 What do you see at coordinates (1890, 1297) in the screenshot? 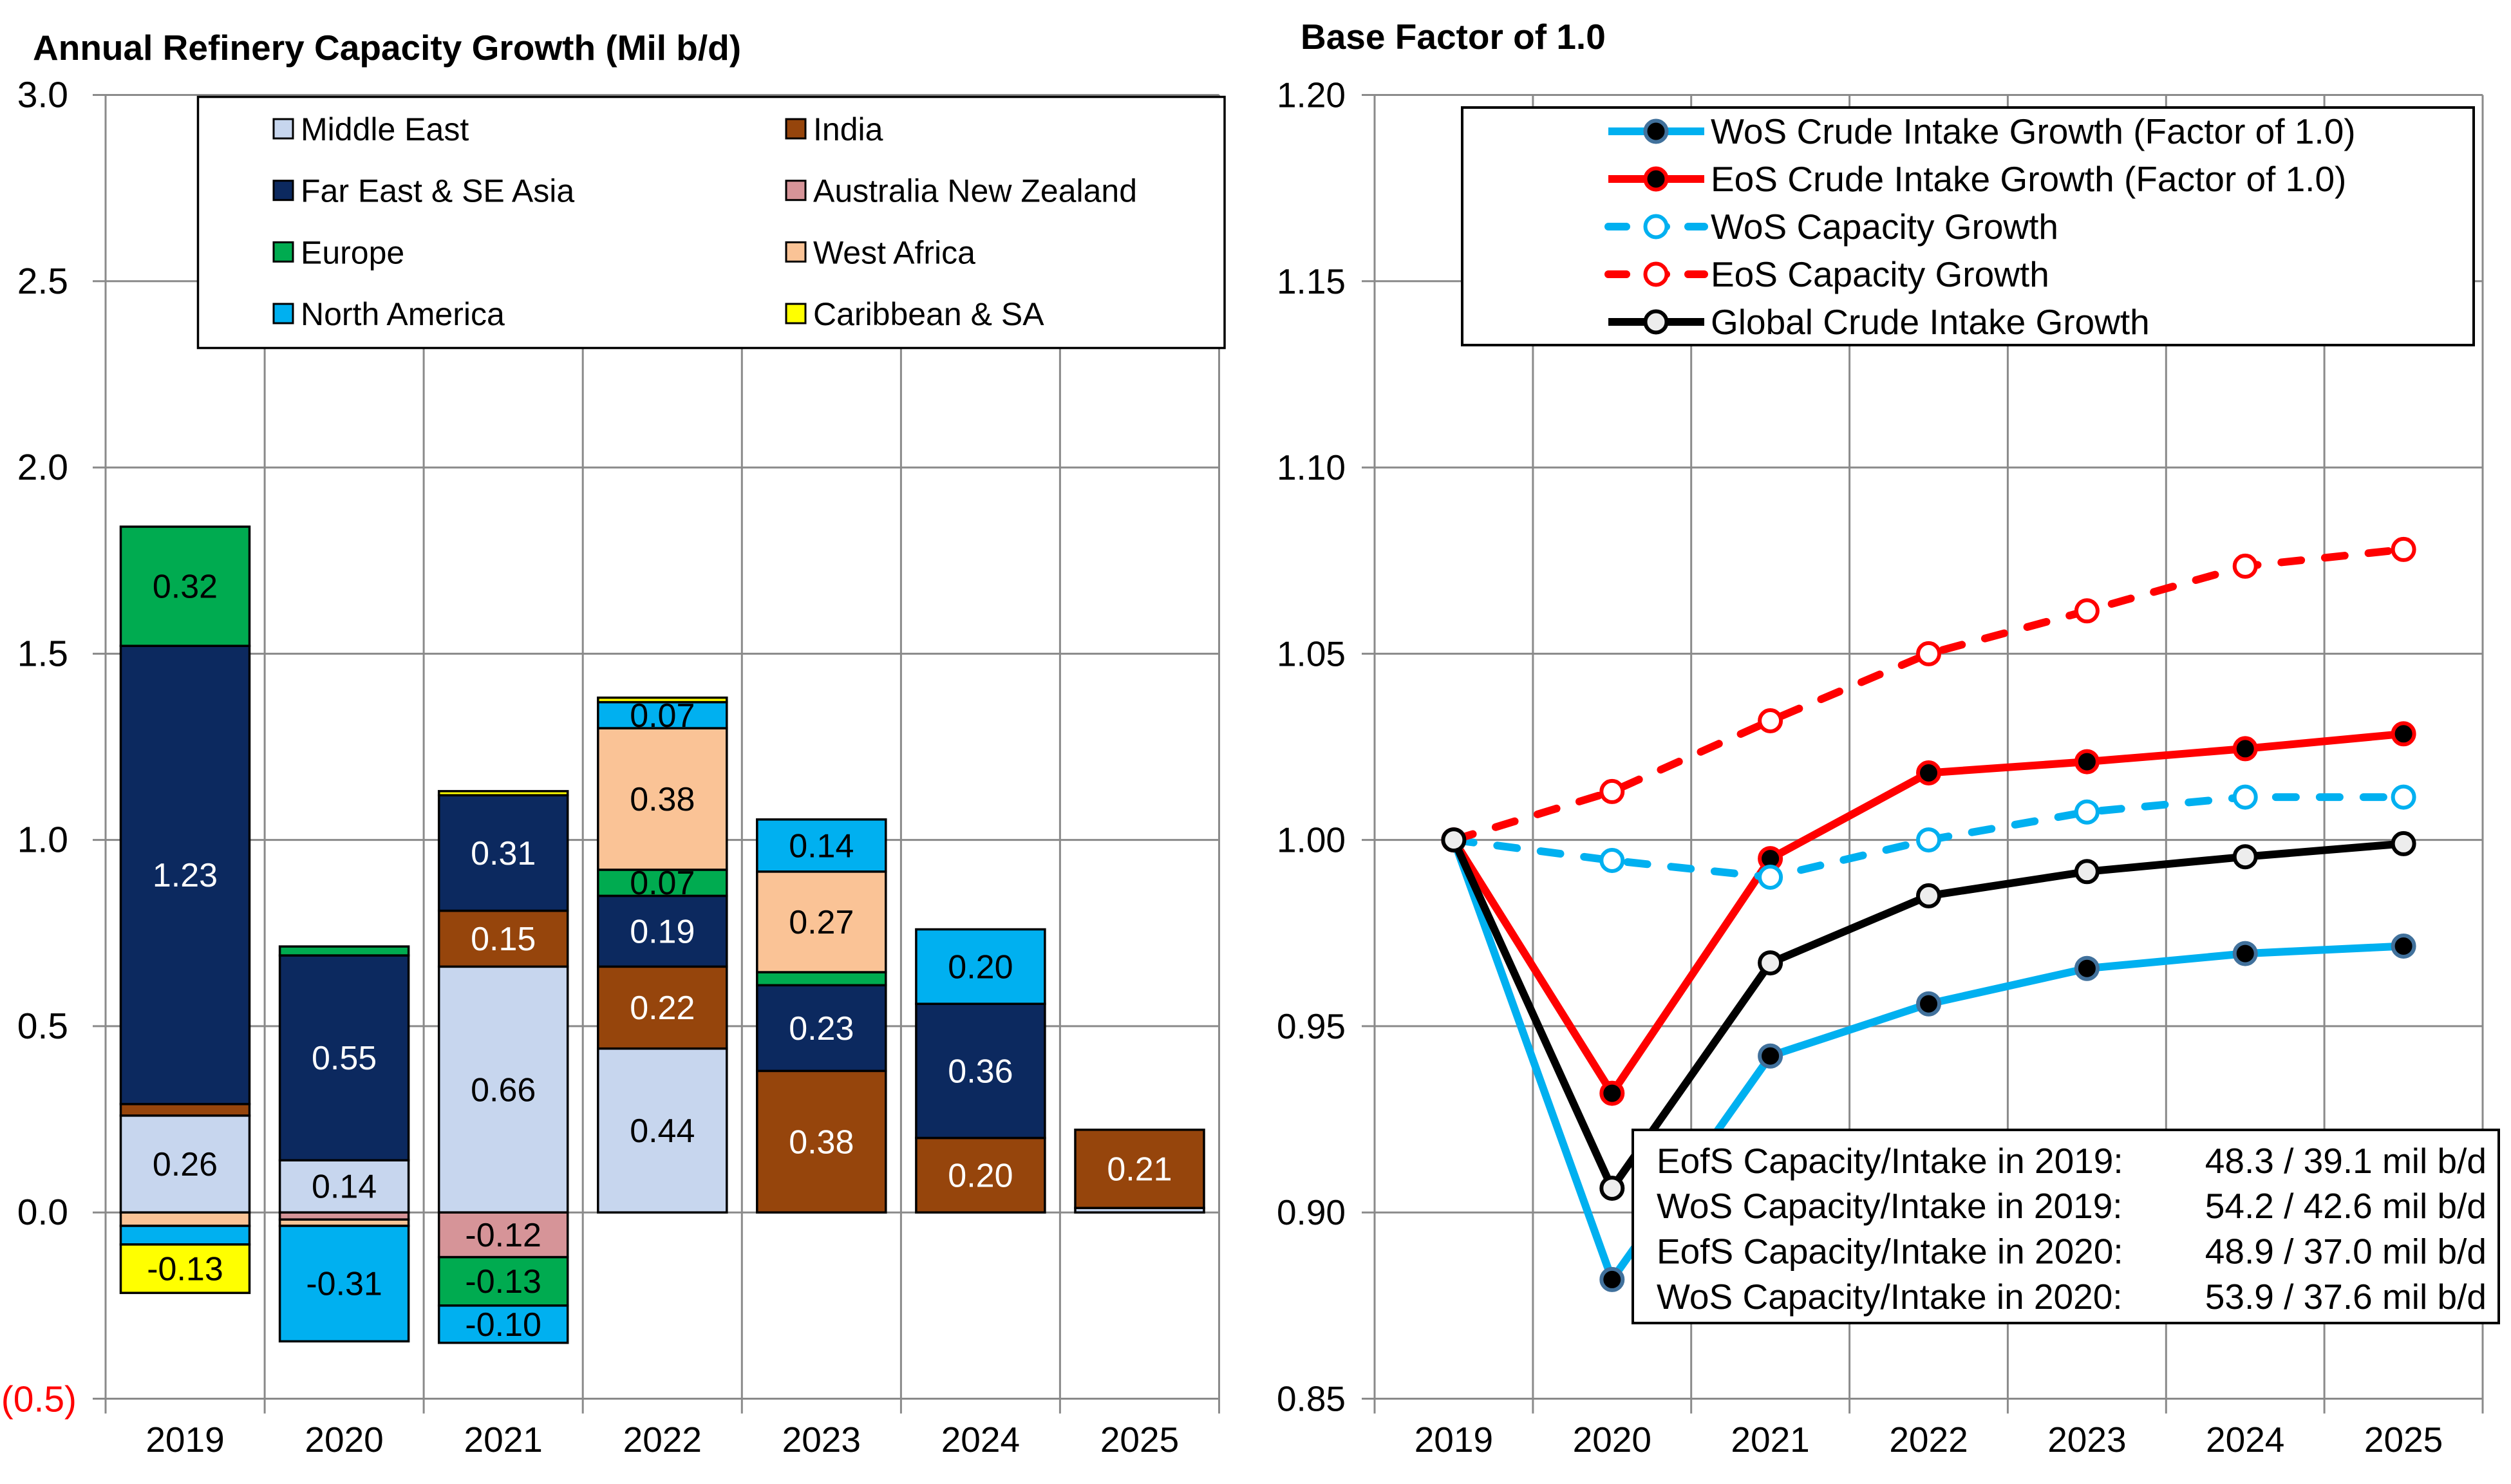
I see `svg-text: WoS Capacity/Intake in 2020:` at bounding box center [1890, 1297].